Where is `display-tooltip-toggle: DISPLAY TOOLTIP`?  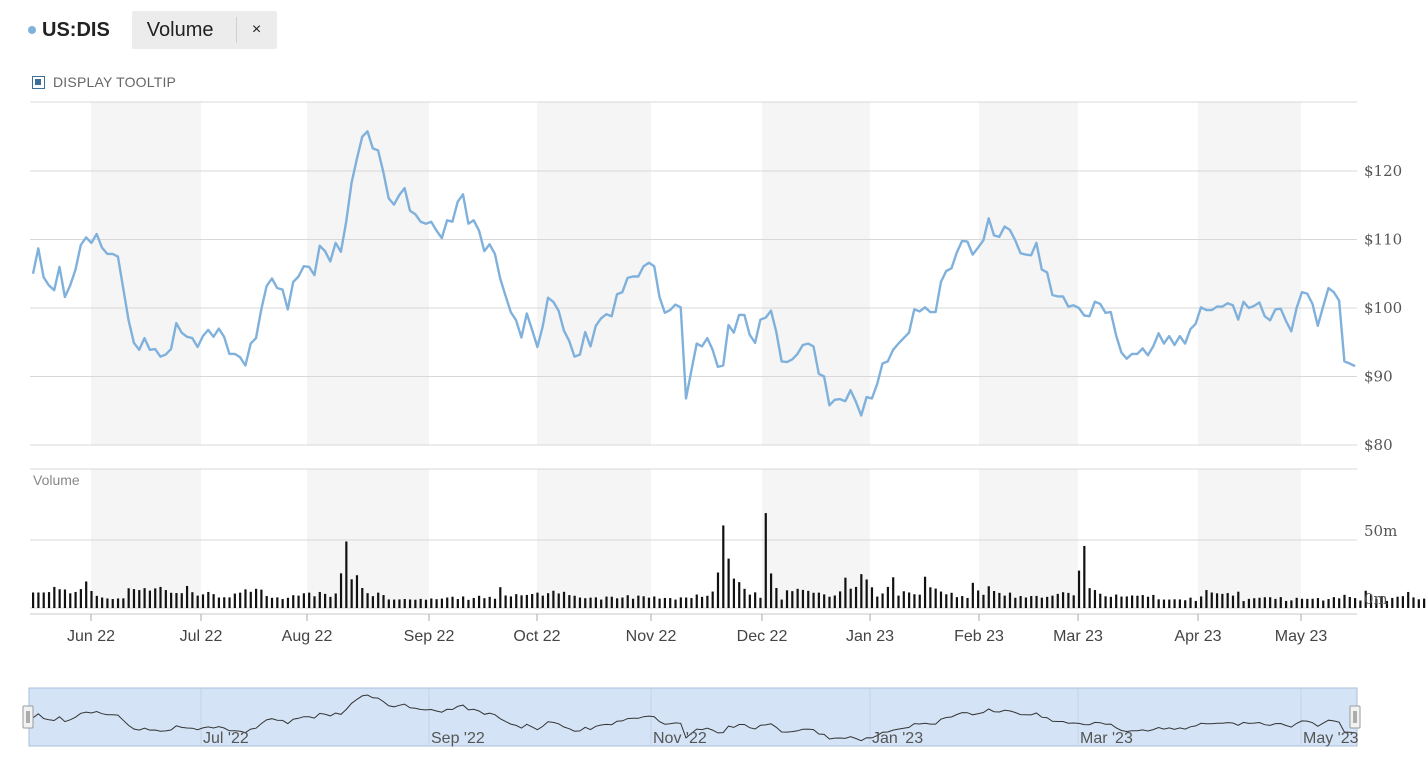 display-tooltip-toggle: DISPLAY TOOLTIP is located at coordinates (104, 82).